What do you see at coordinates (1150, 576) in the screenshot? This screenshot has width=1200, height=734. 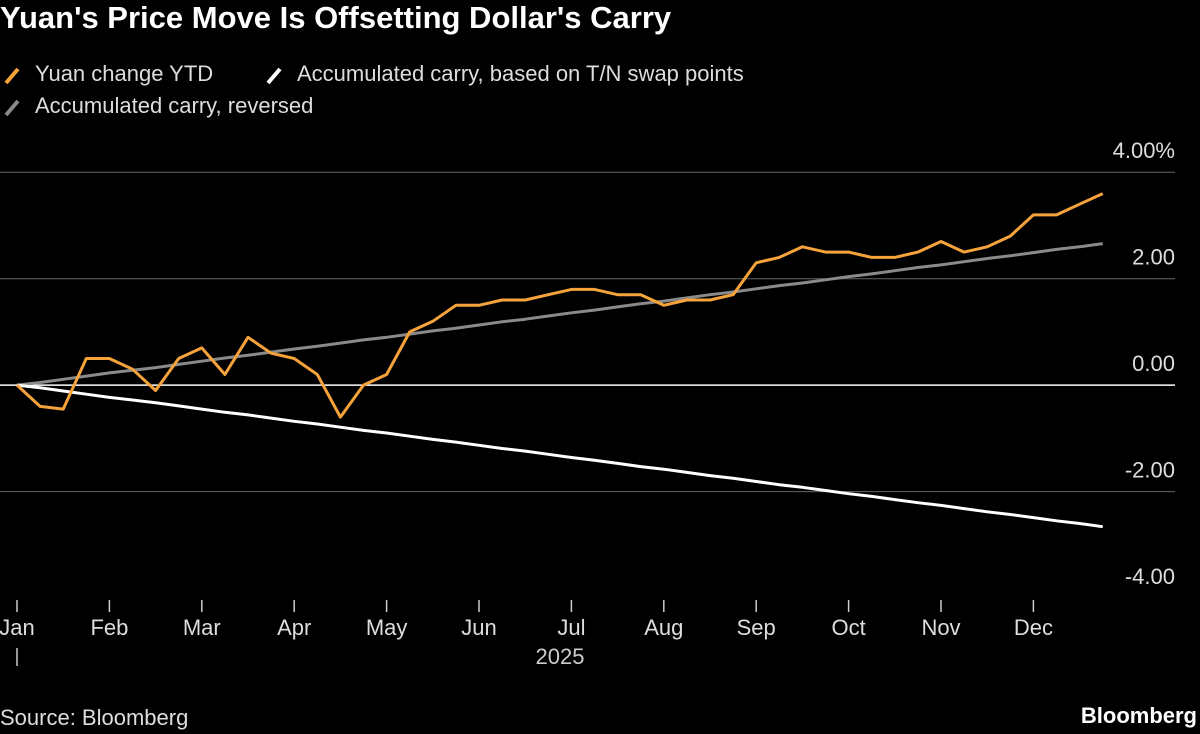 I see `y-tick-label: -4.00` at bounding box center [1150, 576].